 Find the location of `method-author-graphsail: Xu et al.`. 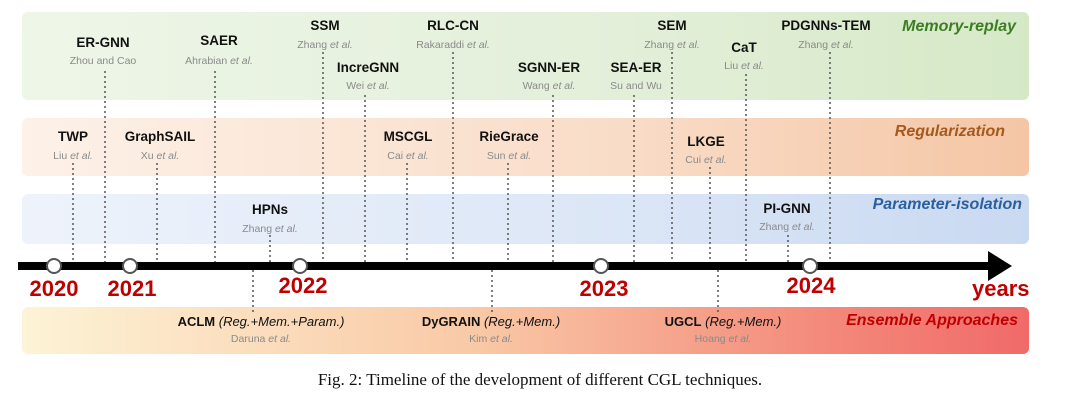

method-author-graphsail: Xu et al. is located at coordinates (160, 156).